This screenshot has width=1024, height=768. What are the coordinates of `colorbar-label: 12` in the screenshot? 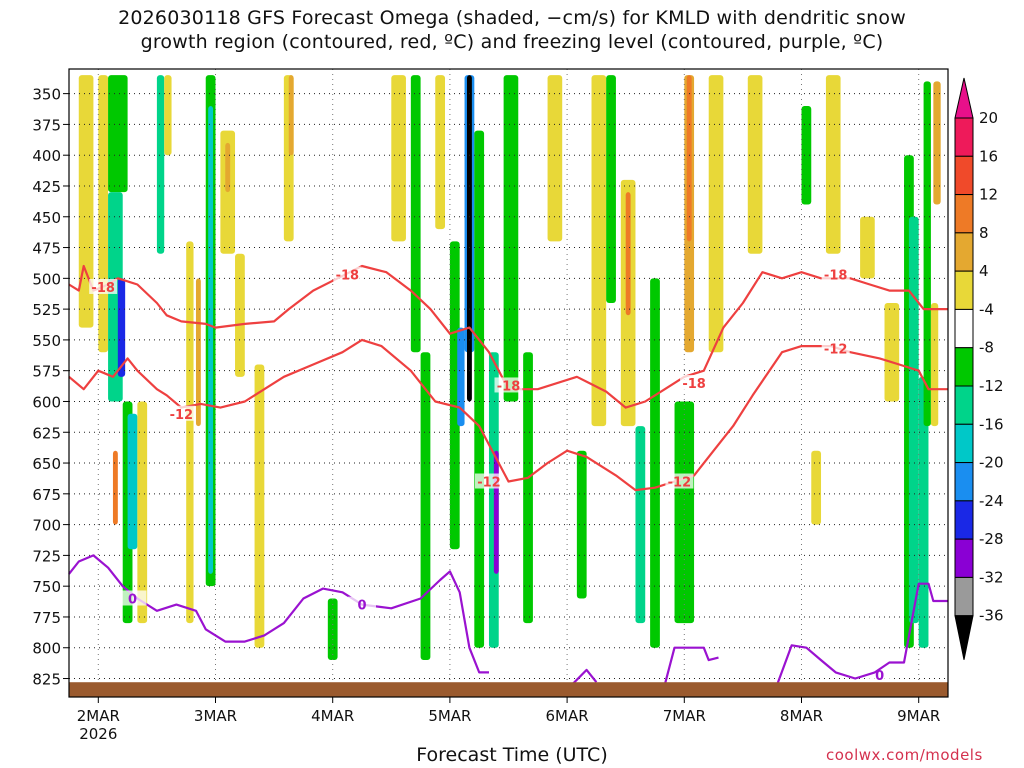 It's located at (988, 195).